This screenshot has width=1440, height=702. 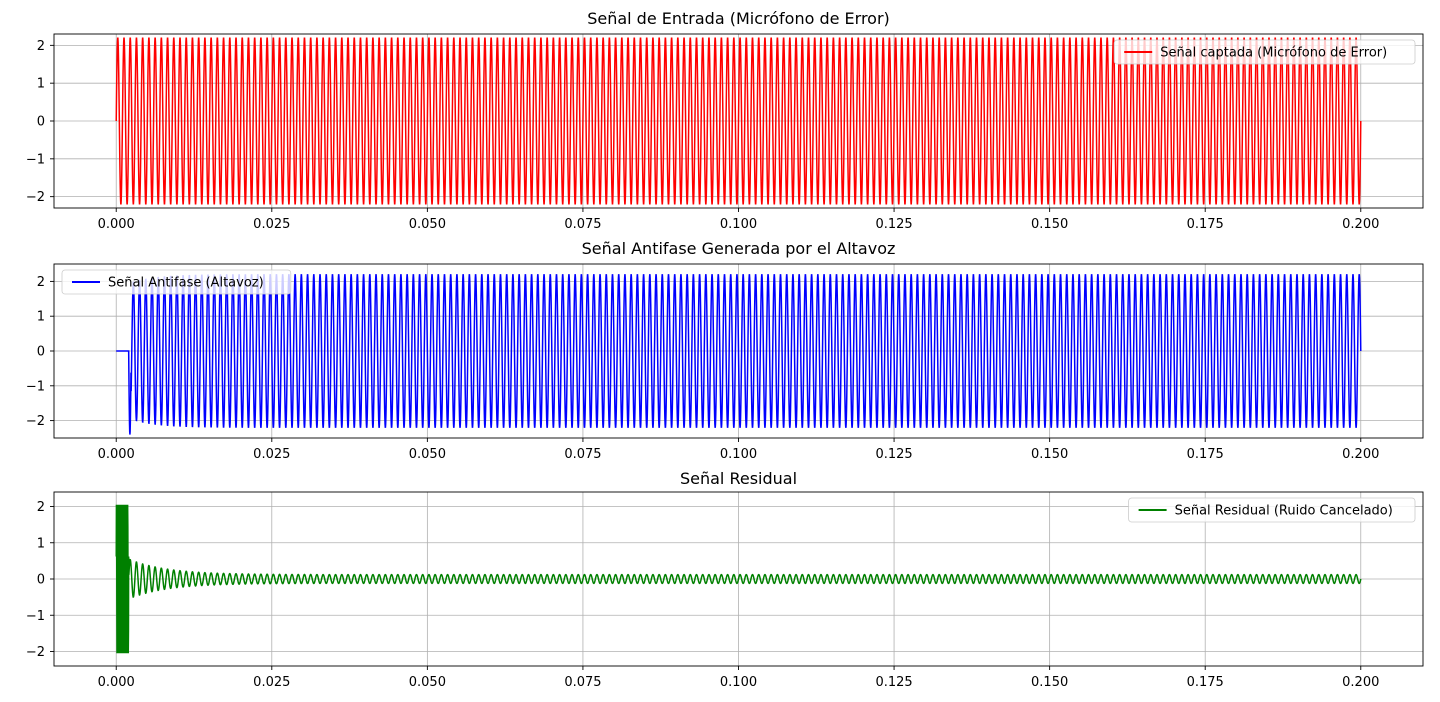 I want to click on residual-signal-y-tick-label: 1, so click(x=41, y=543).